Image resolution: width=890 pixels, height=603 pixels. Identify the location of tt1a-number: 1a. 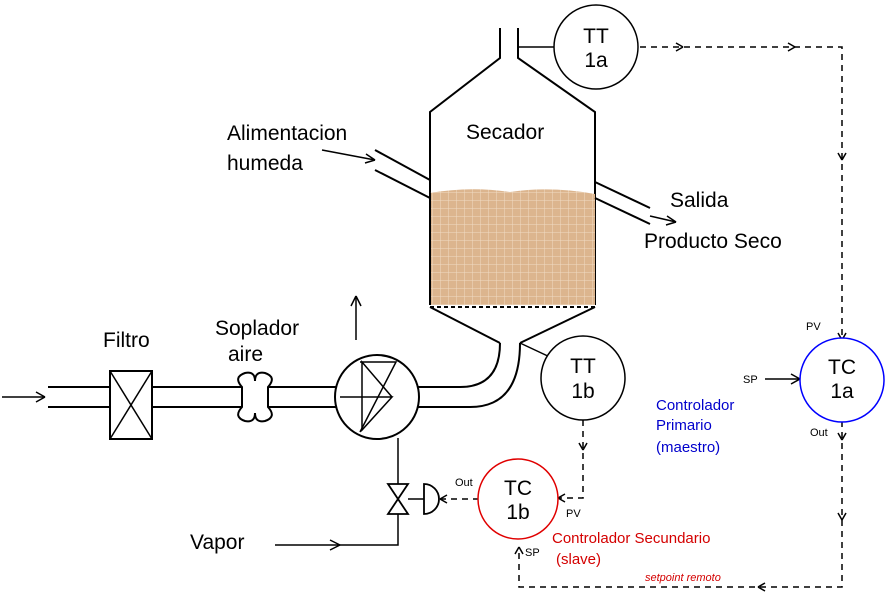
(596, 60).